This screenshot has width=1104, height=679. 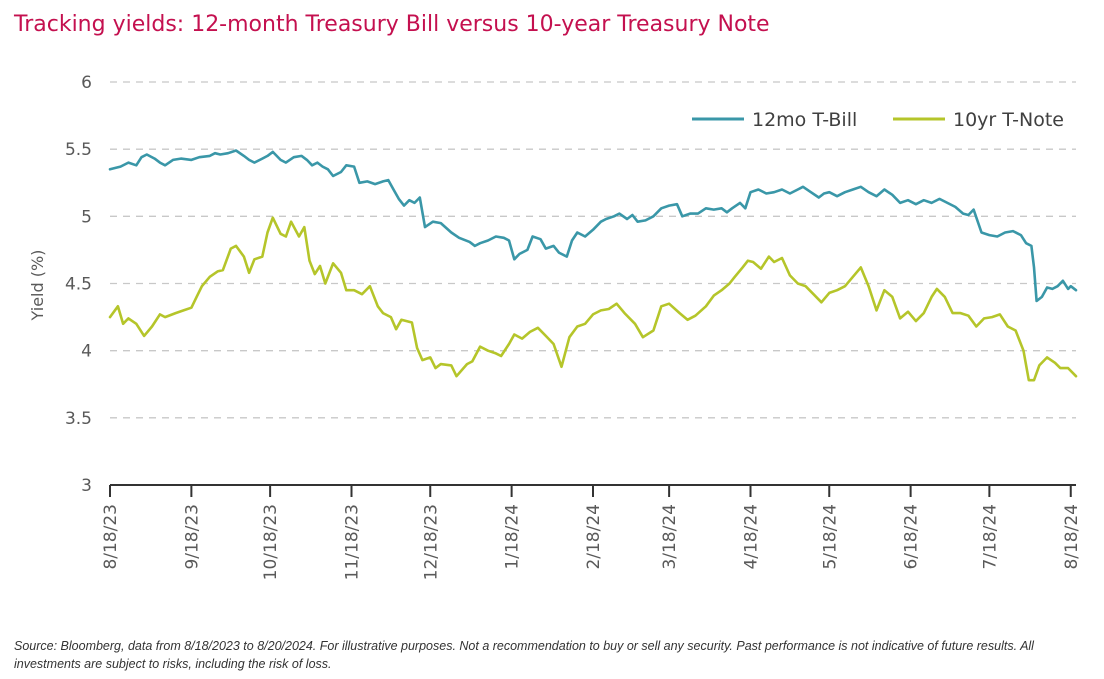 I want to click on y-tick-label: 4.5, so click(x=78, y=285).